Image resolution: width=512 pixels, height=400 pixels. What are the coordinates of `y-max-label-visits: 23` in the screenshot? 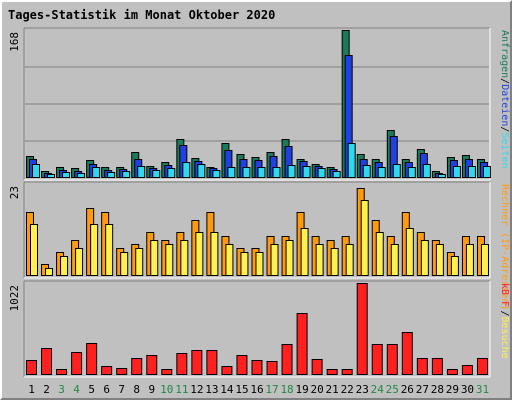 It's located at (14, 192).